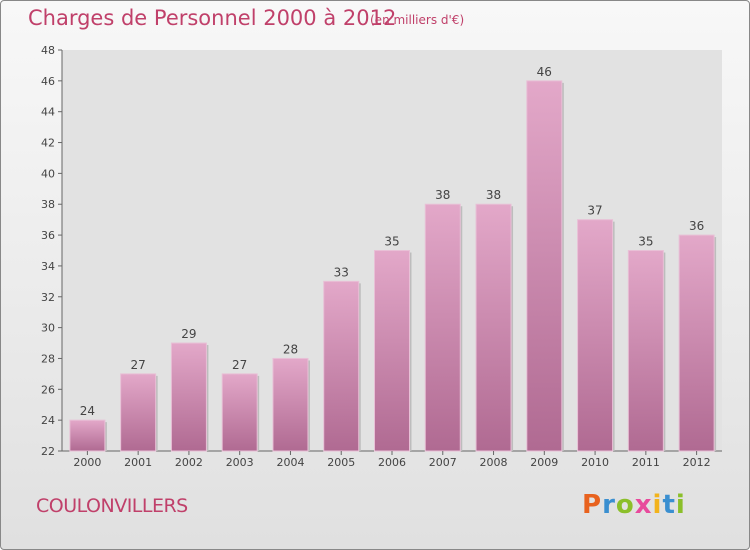  Describe the element at coordinates (494, 462) in the screenshot. I see `x-tick-label: 2008` at that location.